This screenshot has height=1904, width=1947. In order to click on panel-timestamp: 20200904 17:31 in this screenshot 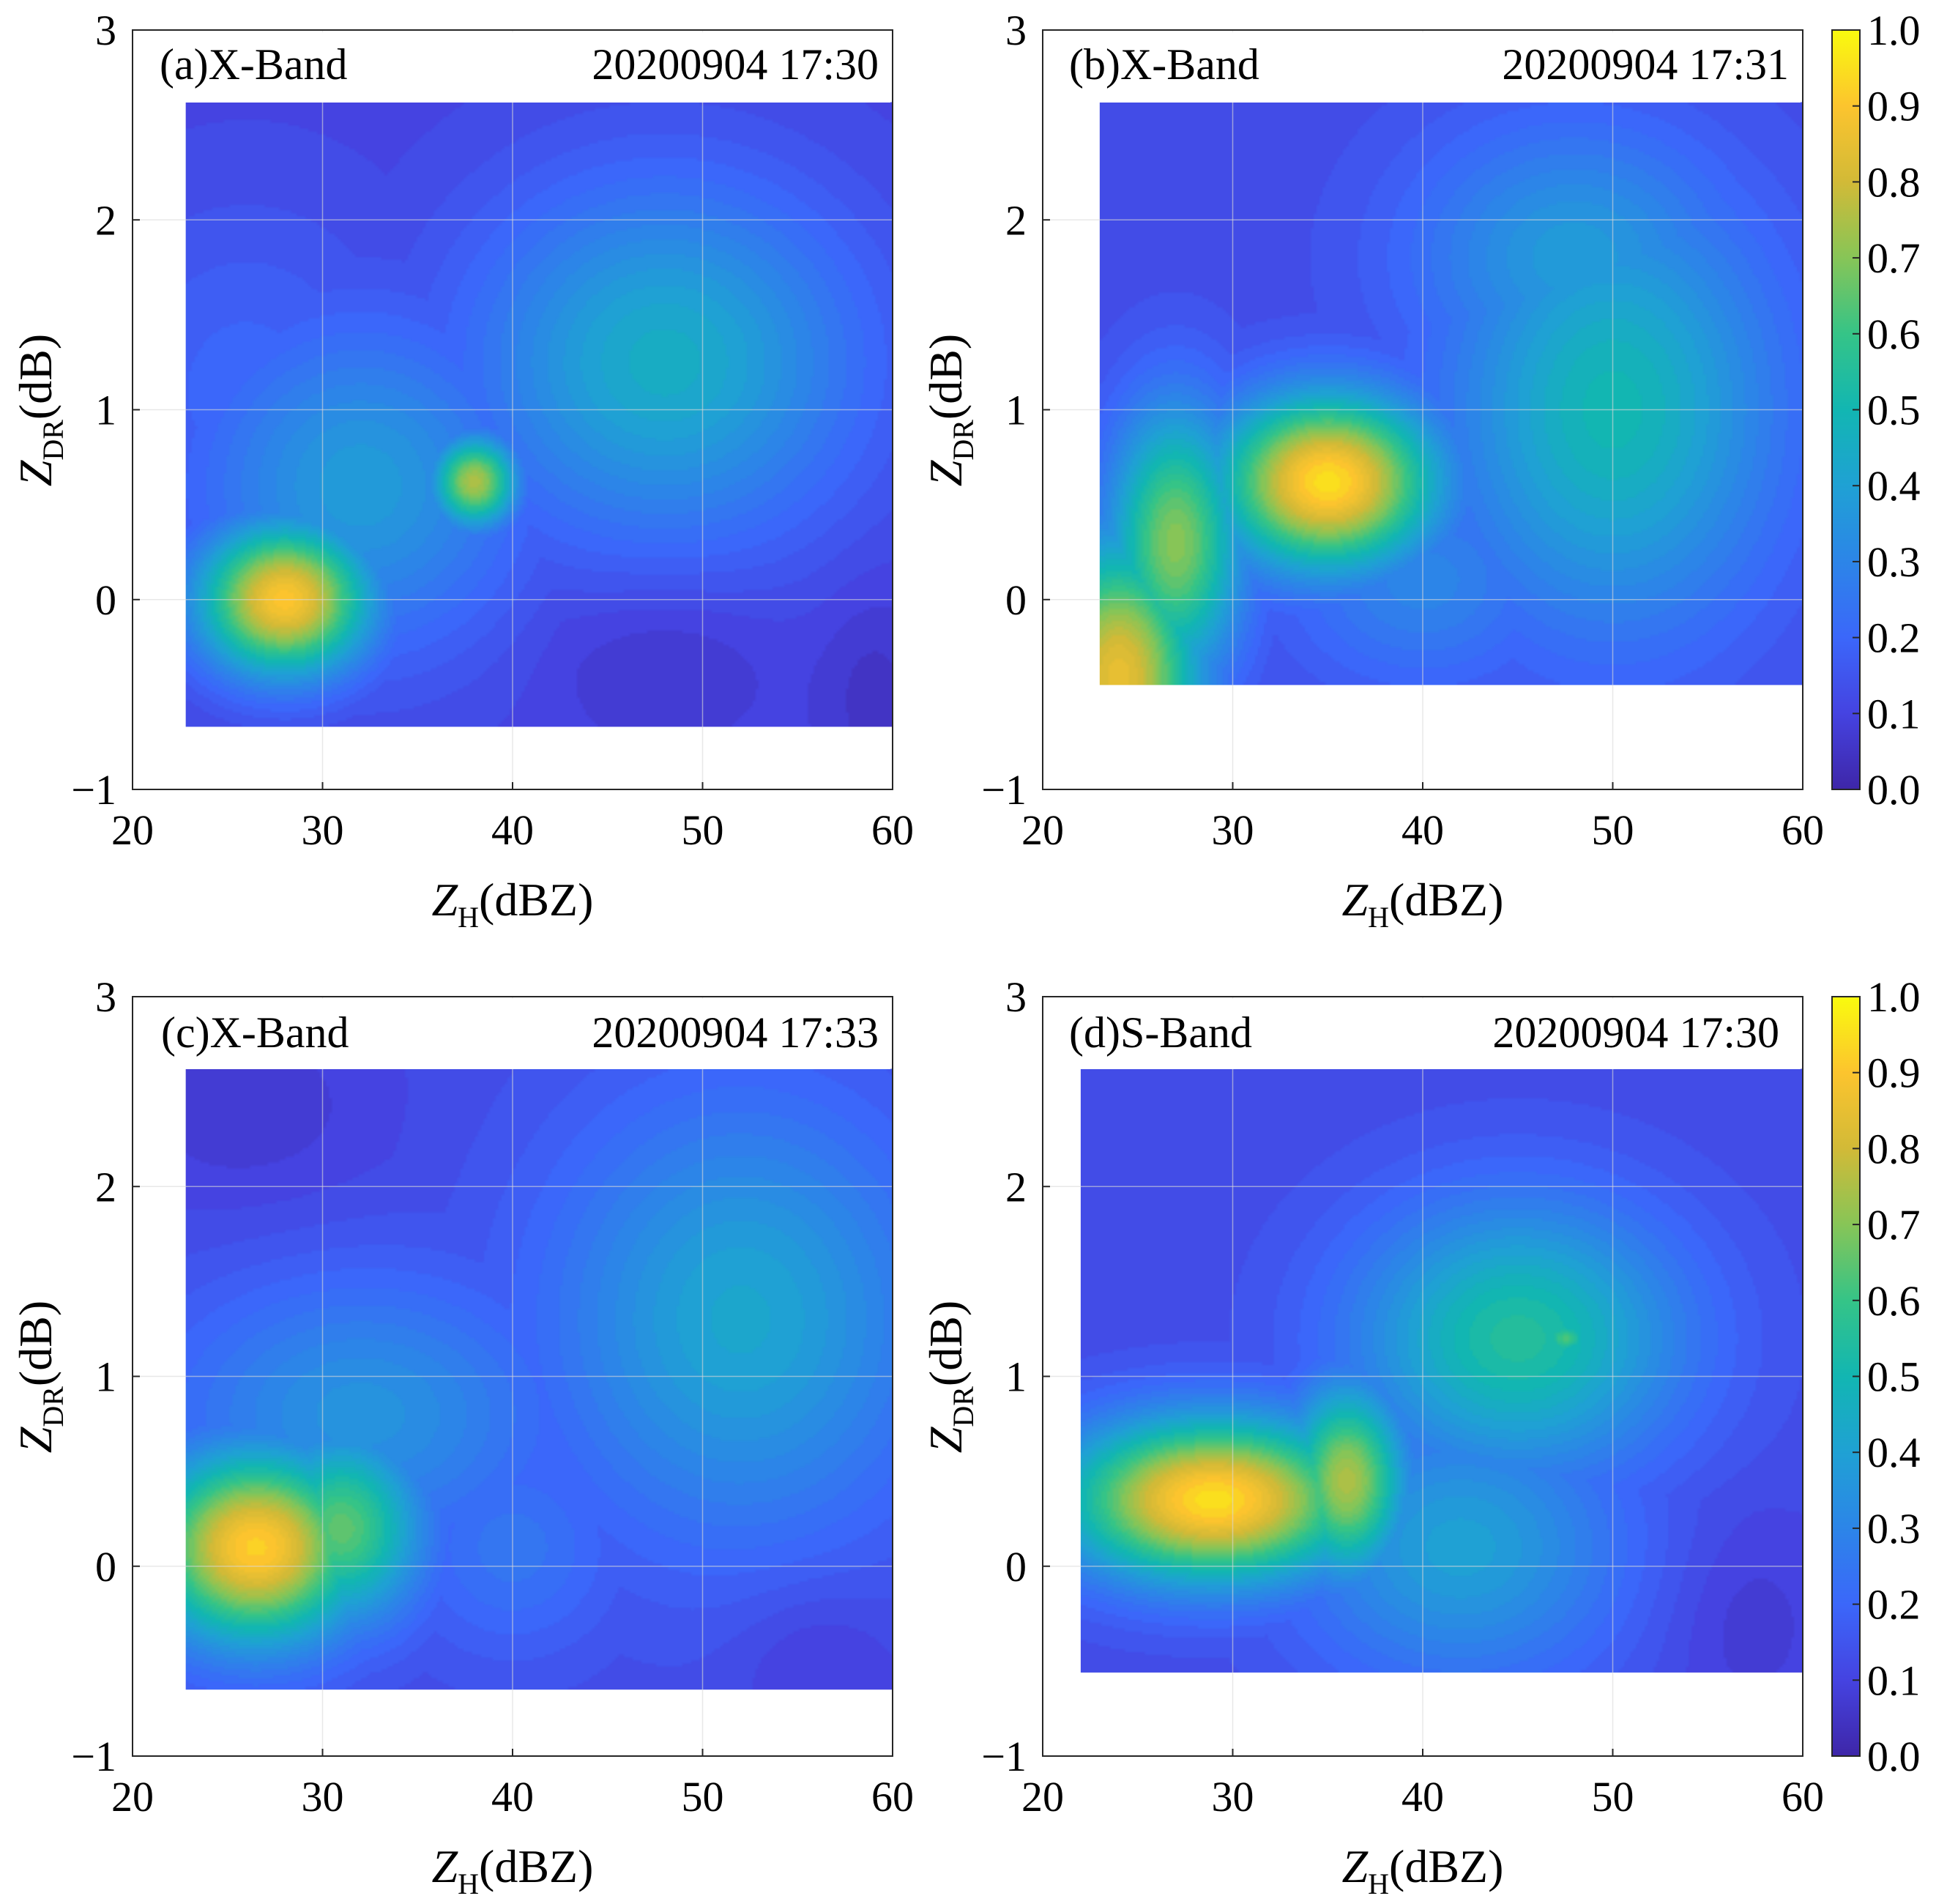, I will do `click(1645, 64)`.